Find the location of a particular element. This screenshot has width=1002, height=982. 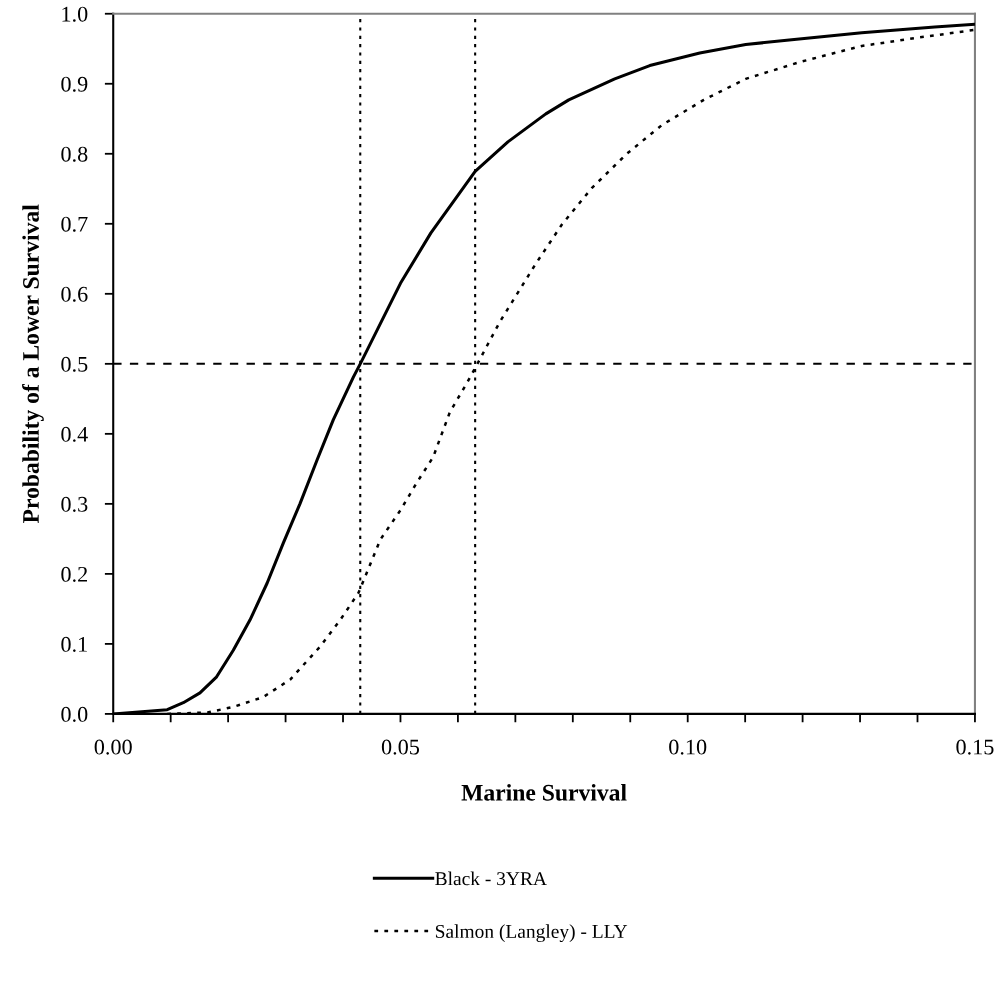

x-tick-label: 0.15 is located at coordinates (975, 747).